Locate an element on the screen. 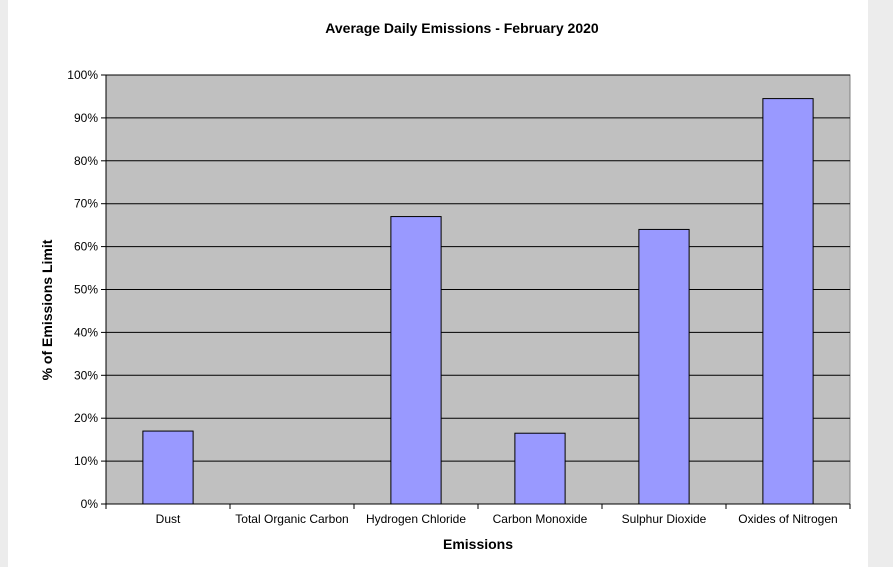  x-tick-label: Carbon Monoxide is located at coordinates (540, 519).